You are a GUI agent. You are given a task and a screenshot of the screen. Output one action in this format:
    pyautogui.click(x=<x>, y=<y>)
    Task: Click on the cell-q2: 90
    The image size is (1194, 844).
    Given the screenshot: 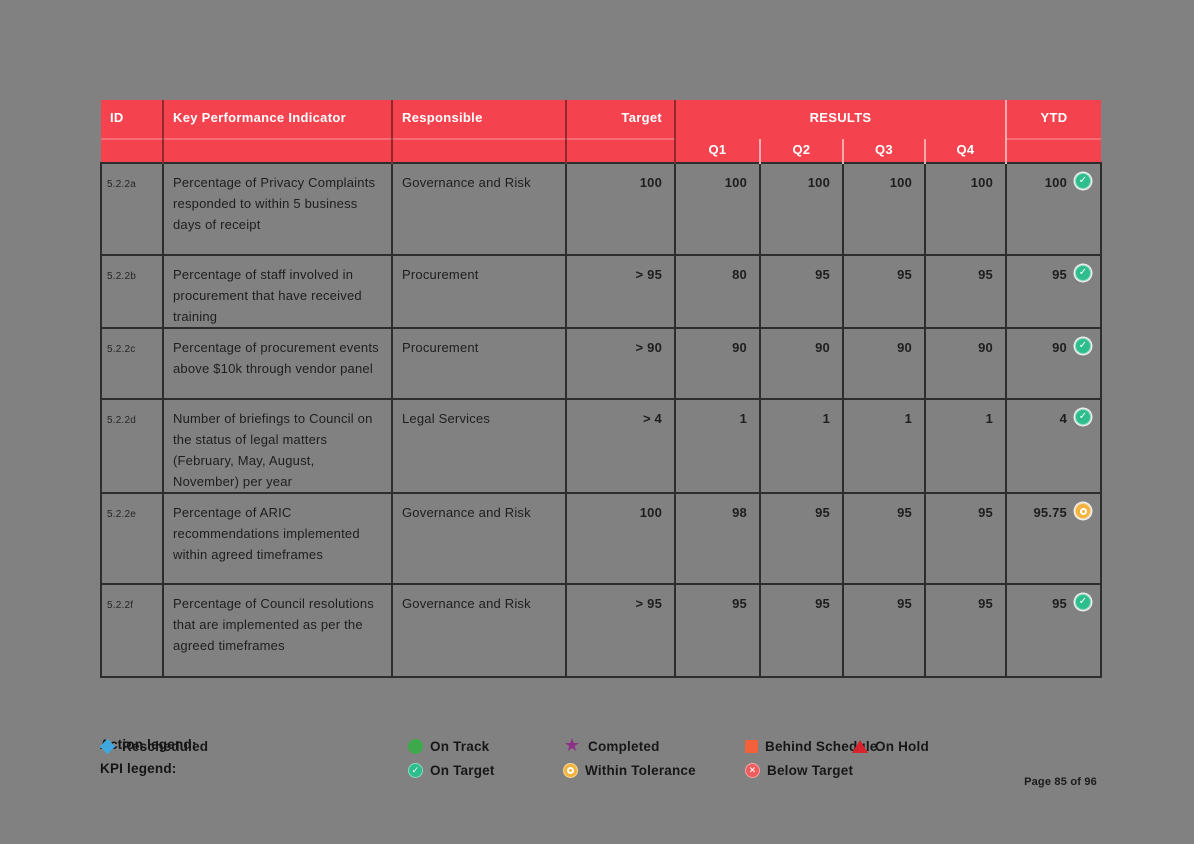 What is the action you would take?
    pyautogui.click(x=801, y=363)
    